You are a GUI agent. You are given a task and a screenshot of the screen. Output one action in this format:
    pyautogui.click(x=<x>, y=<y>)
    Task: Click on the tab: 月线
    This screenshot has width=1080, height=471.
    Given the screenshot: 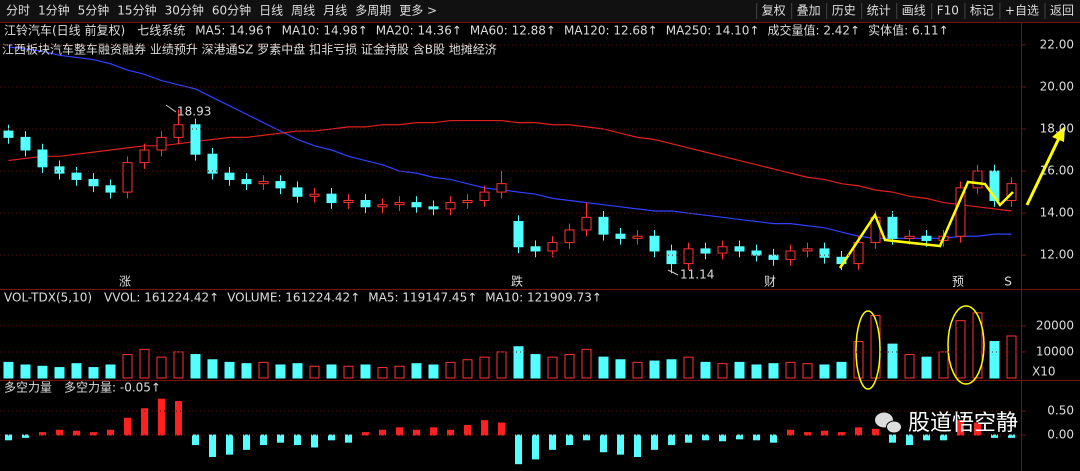 What is the action you would take?
    pyautogui.click(x=335, y=11)
    